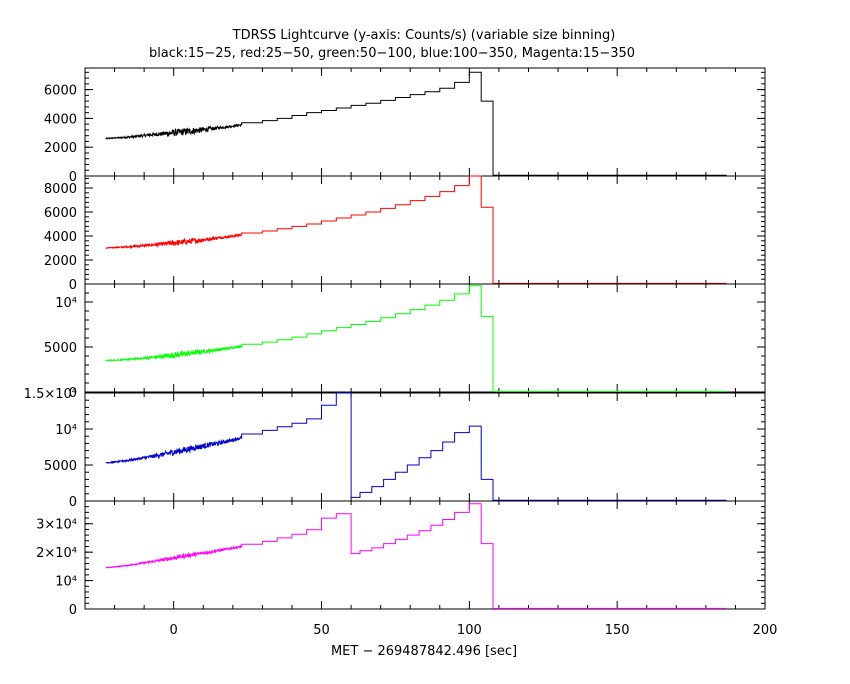  What do you see at coordinates (617, 630) in the screenshot?
I see `x-tick-label: 150` at bounding box center [617, 630].